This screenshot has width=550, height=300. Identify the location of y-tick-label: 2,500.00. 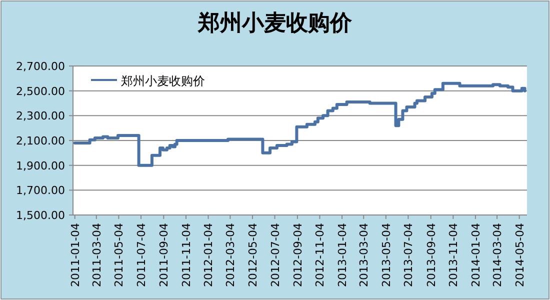
(40, 91).